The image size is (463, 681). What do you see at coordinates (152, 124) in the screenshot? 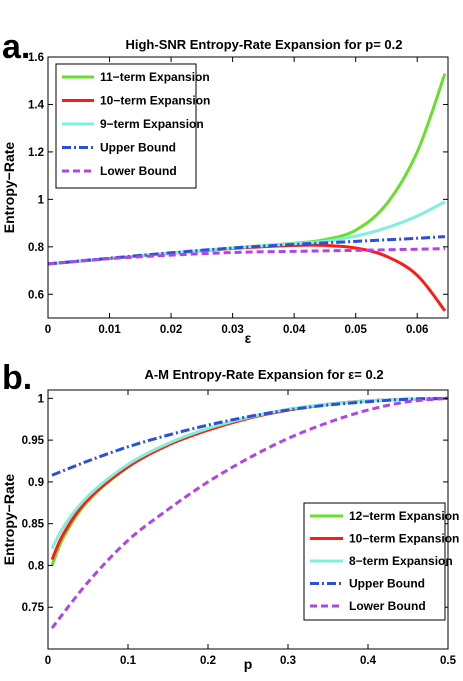
I see `legend-label-a-2: 9−term Expansion` at bounding box center [152, 124].